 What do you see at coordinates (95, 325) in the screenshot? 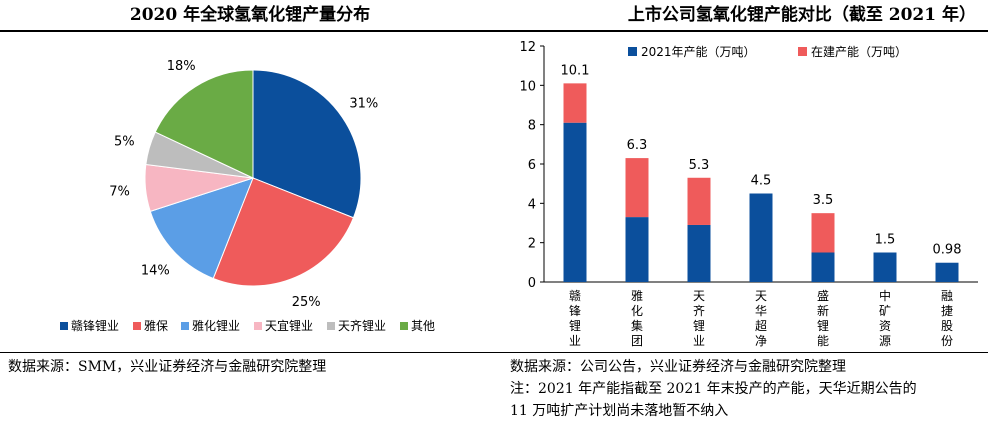
I see `pie-legend-label-1: 赣锋锂业` at bounding box center [95, 325].